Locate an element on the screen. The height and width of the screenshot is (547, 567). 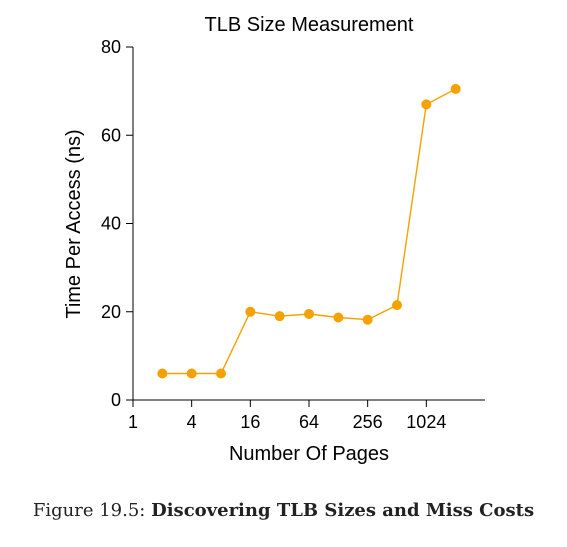
caption-label: Figure 19.5: is located at coordinates (89, 510).